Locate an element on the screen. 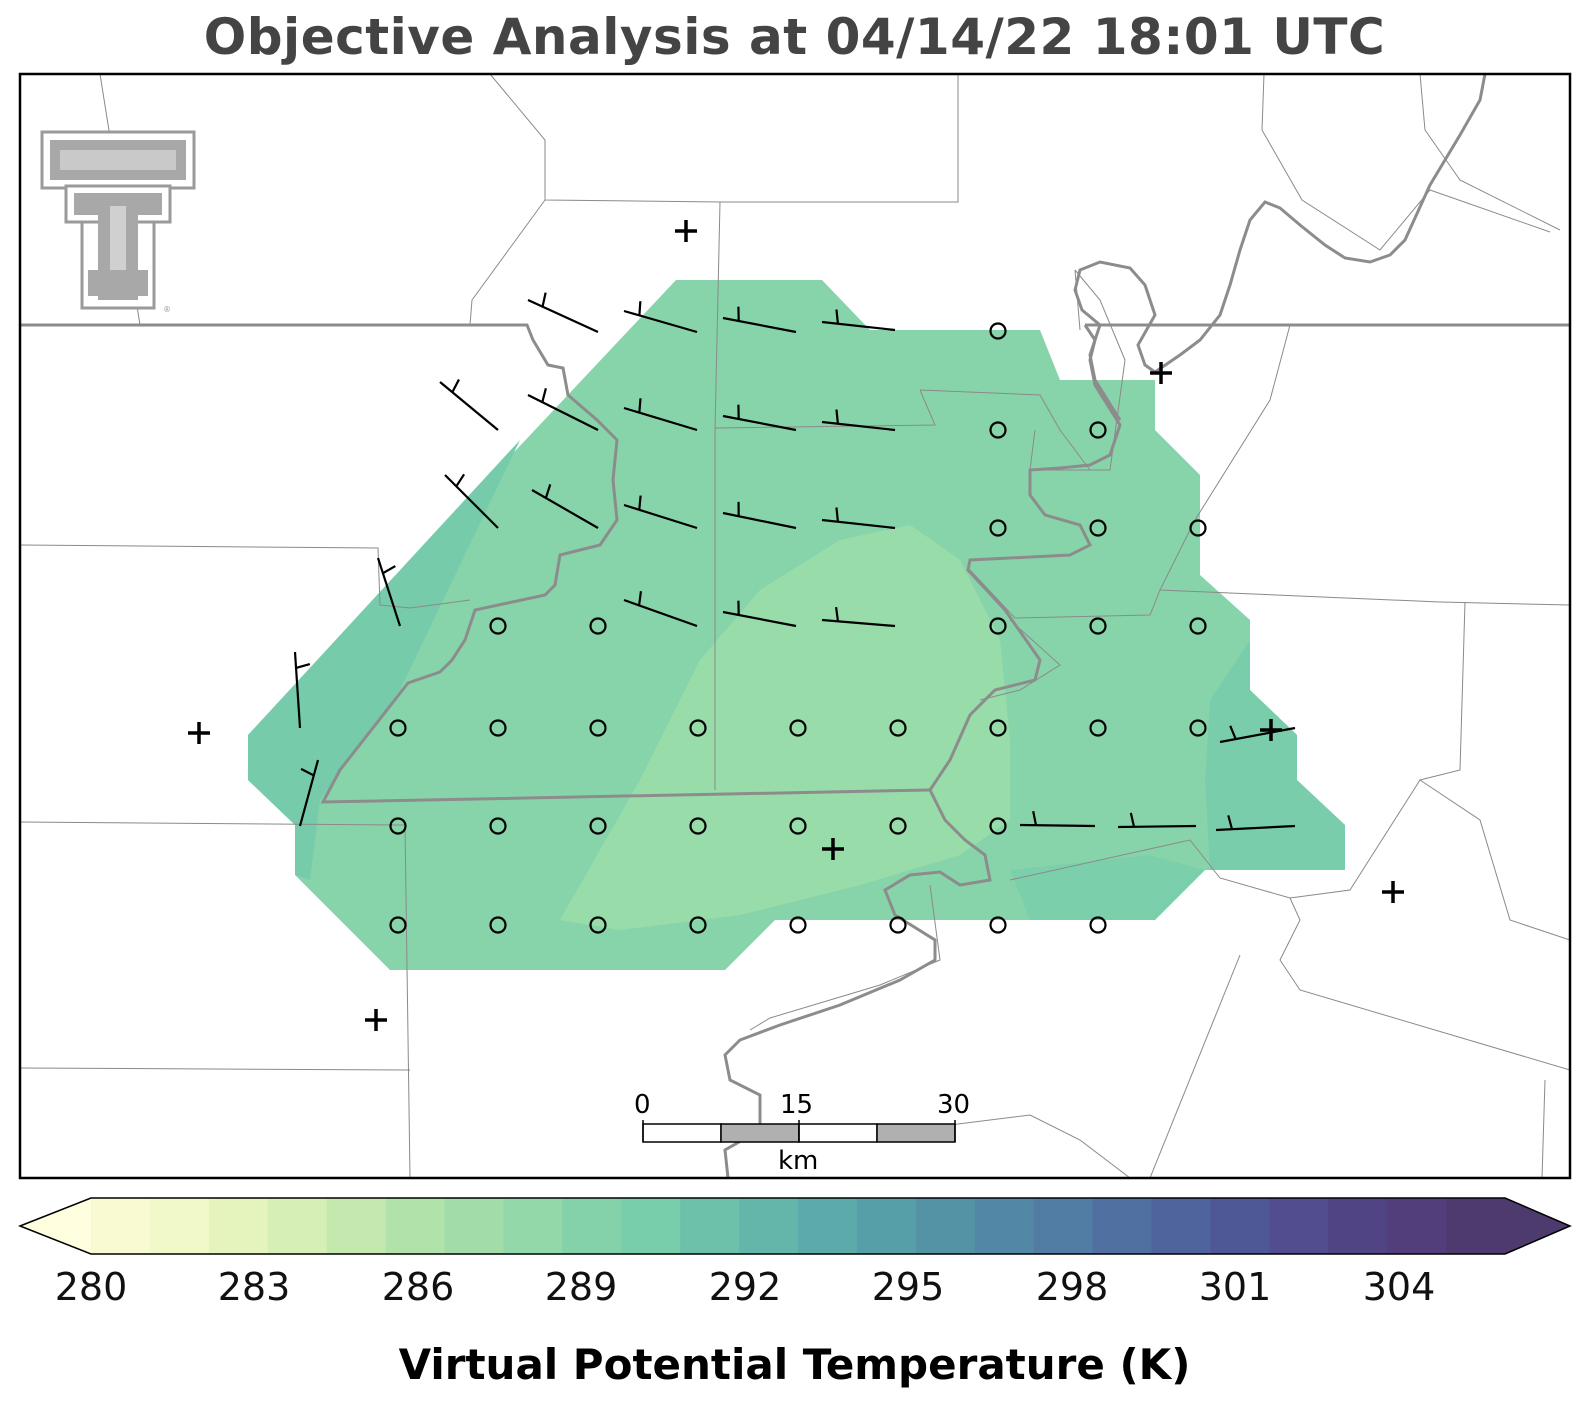  colorbar-tick-label: 298 is located at coordinates (1072, 1287).